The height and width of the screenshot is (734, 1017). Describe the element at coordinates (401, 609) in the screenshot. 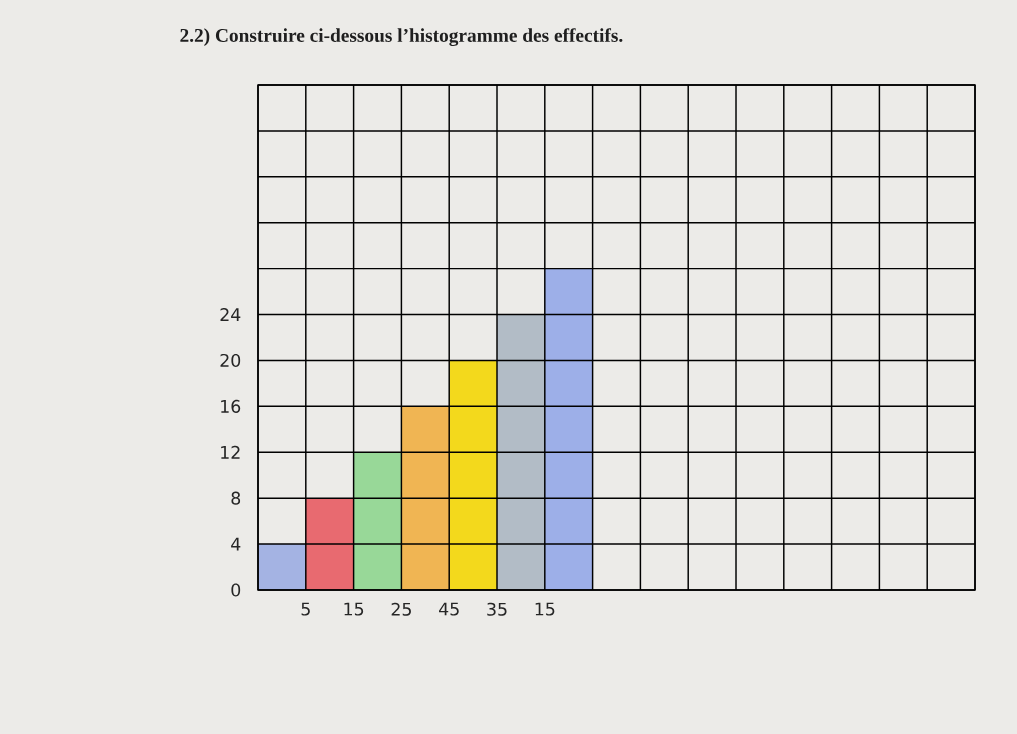

I see `text: 25` at that location.